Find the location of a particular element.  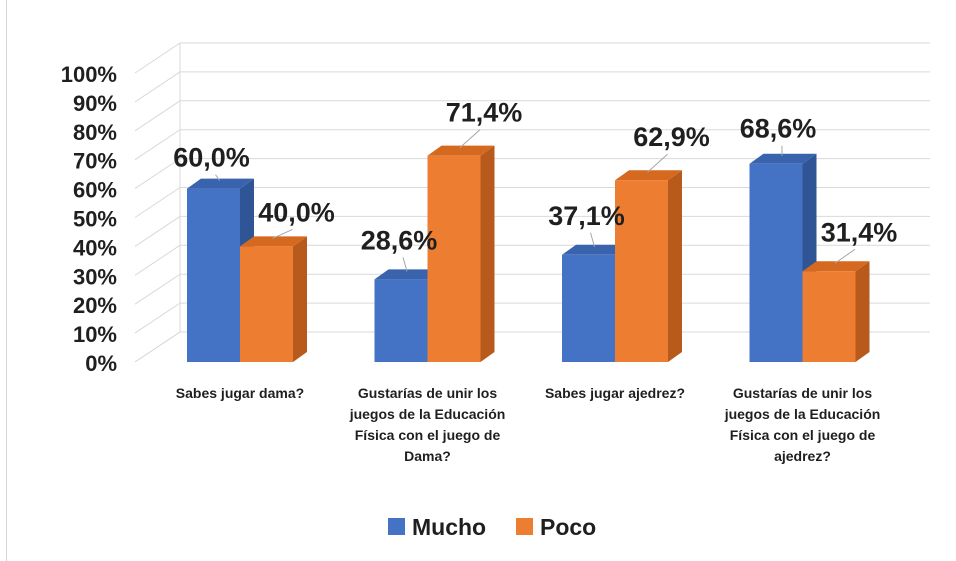

y-tick-label: 10% is located at coordinates (95, 334).